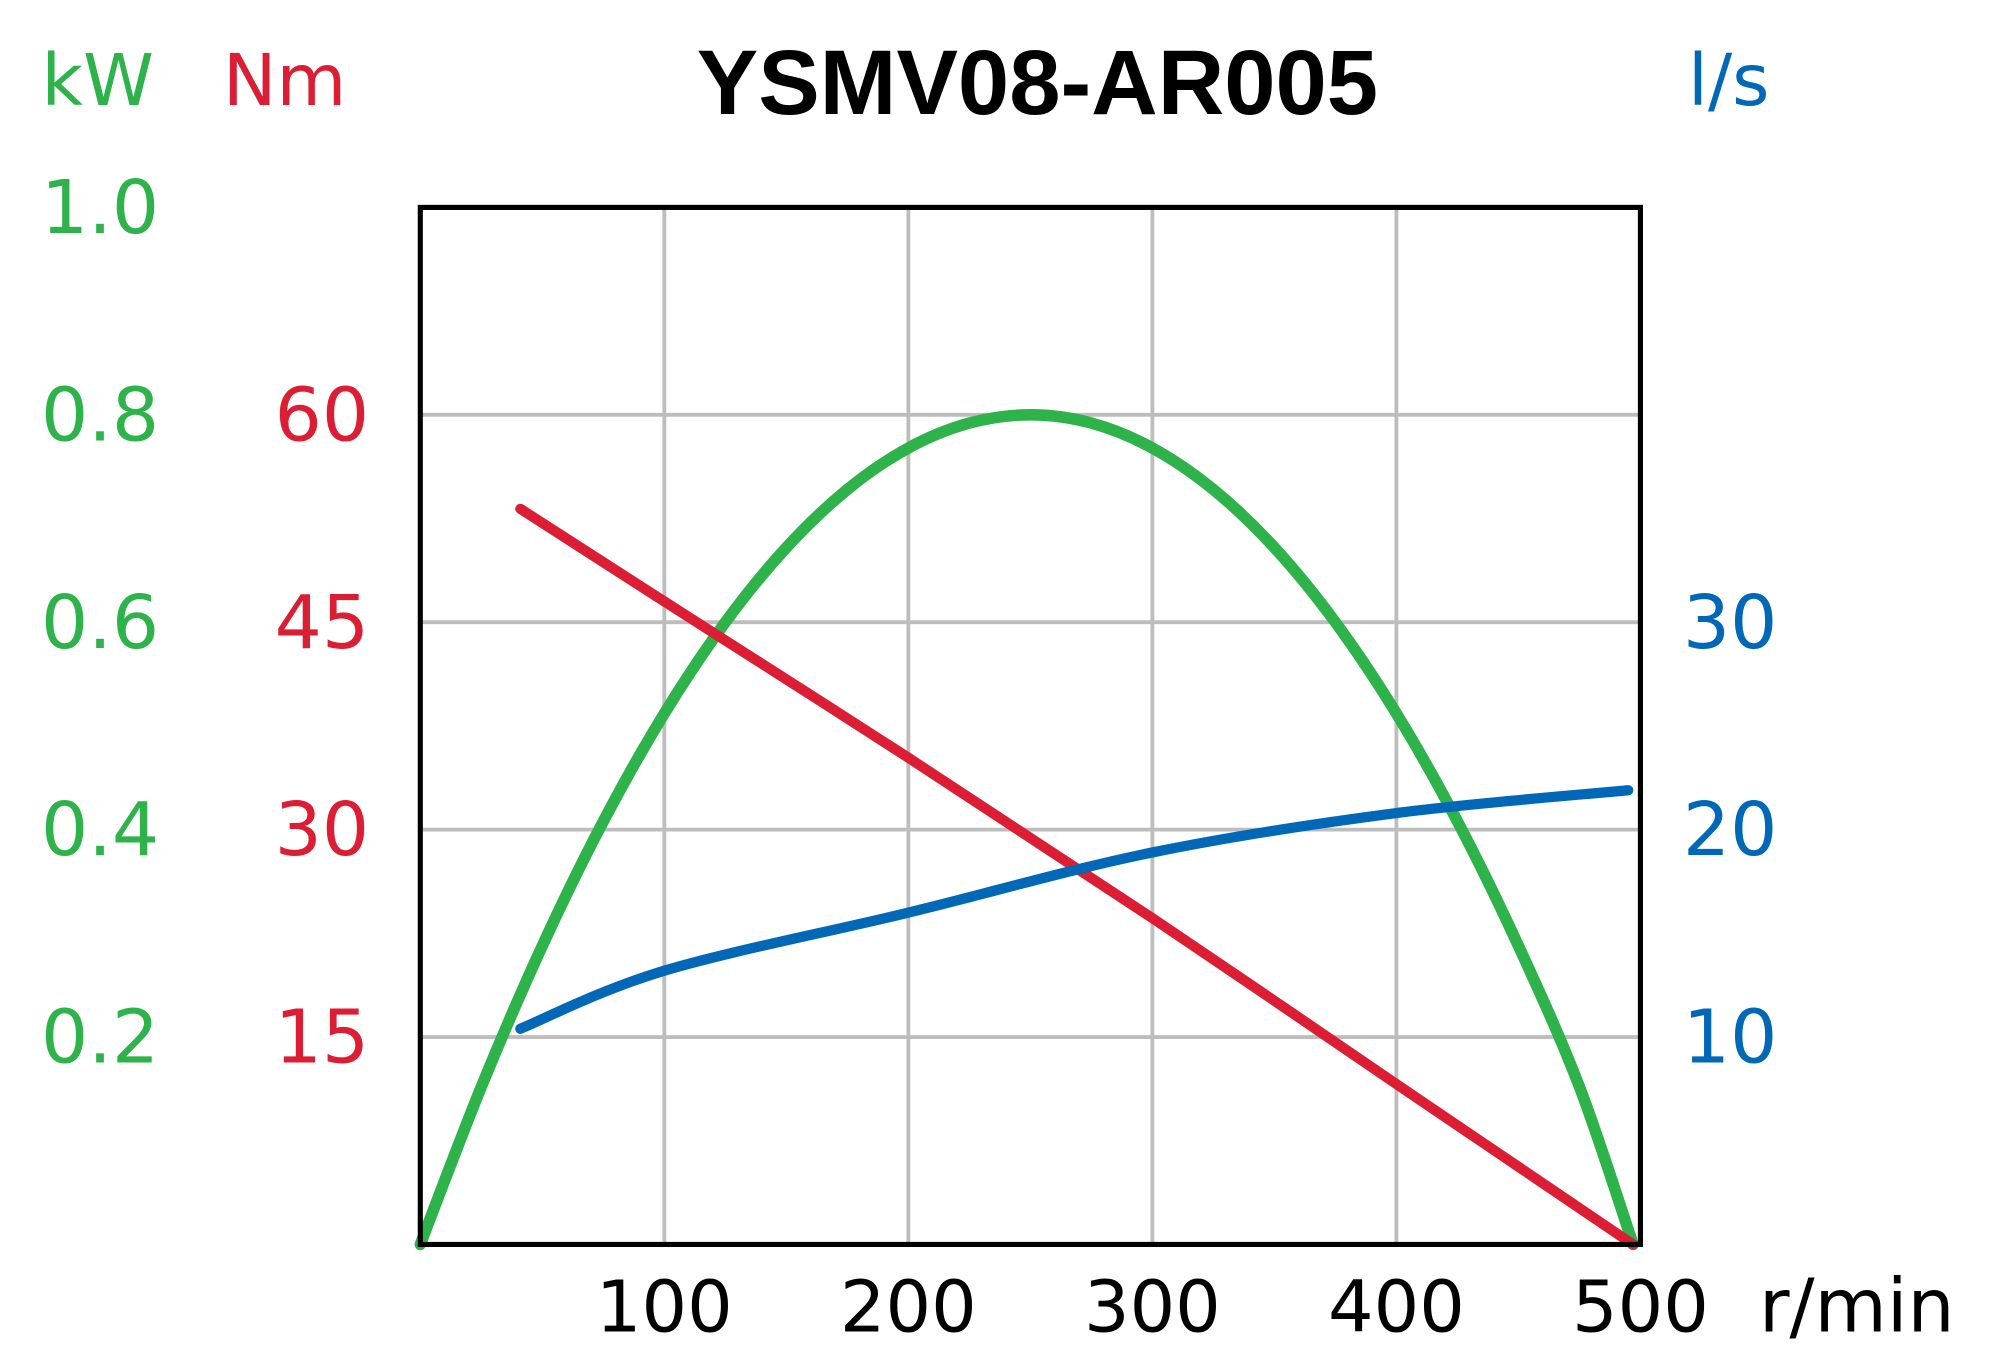 The height and width of the screenshot is (1352, 1998). I want to click on power-tick-label: 0.2, so click(100, 1037).